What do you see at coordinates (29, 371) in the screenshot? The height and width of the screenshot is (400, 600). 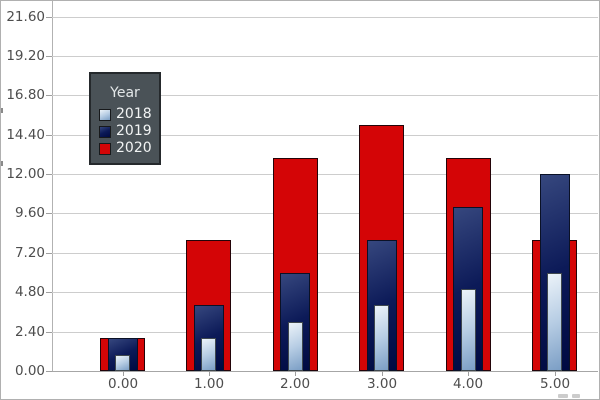 I see `y-axis-label: 0.00` at bounding box center [29, 371].